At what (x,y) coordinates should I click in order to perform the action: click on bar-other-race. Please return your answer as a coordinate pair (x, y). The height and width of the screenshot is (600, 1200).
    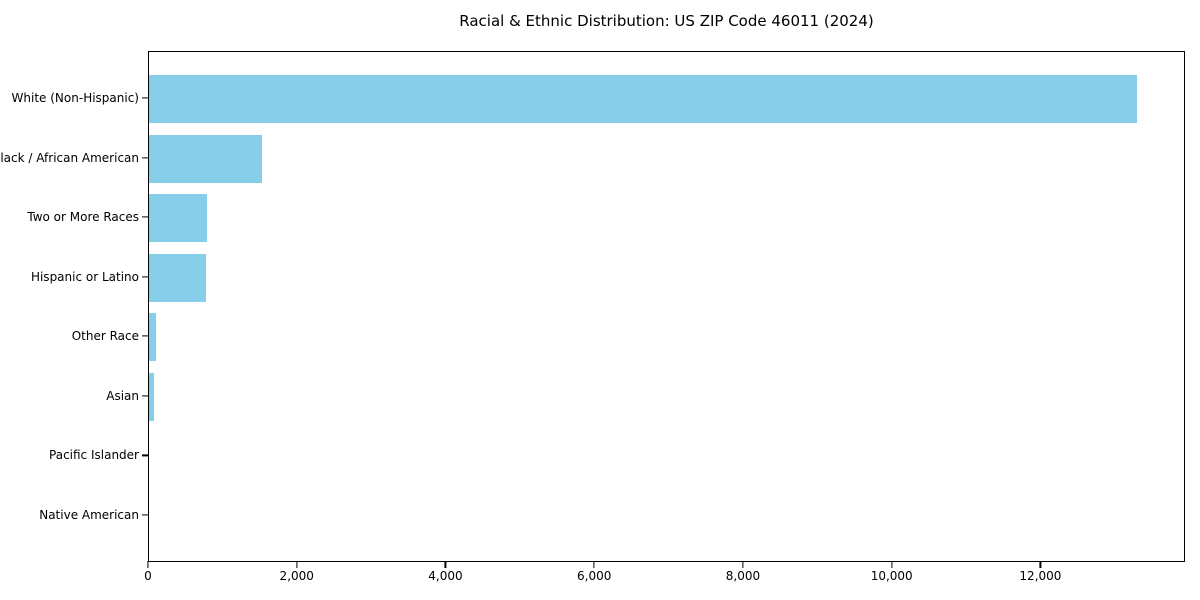
    Looking at the image, I should click on (152, 337).